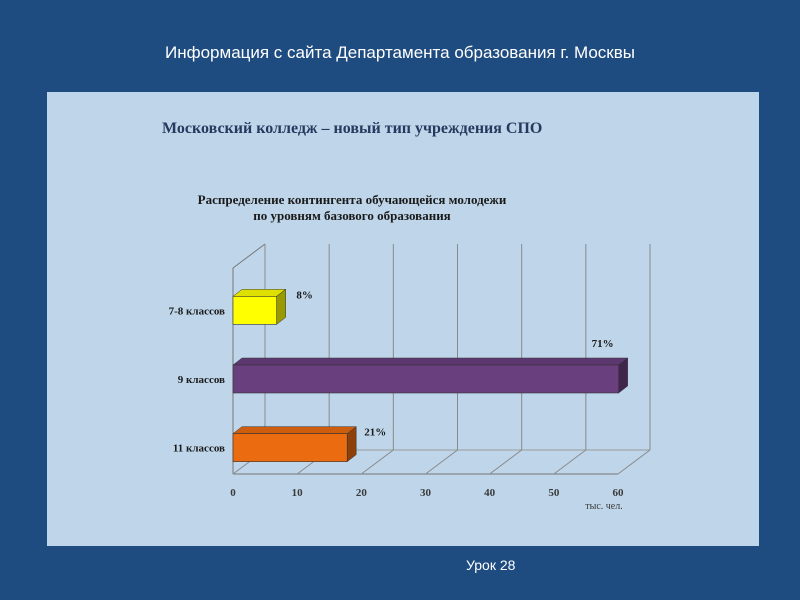 The image size is (800, 600). I want to click on category-label: 11 классов, so click(199, 449).